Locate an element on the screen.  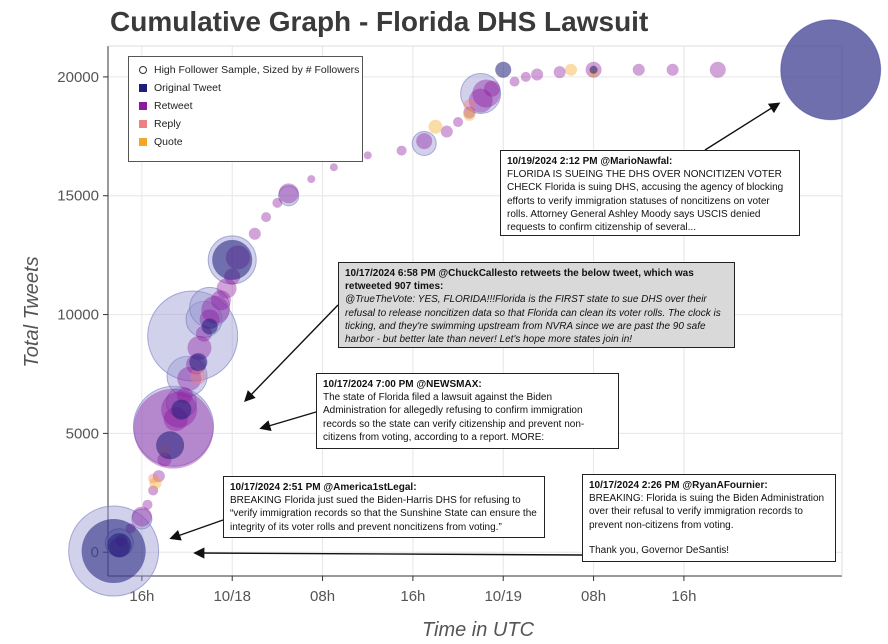
annotation-header: 10/17/2024 2:51 PM @America1stLegal: is located at coordinates (323, 487).